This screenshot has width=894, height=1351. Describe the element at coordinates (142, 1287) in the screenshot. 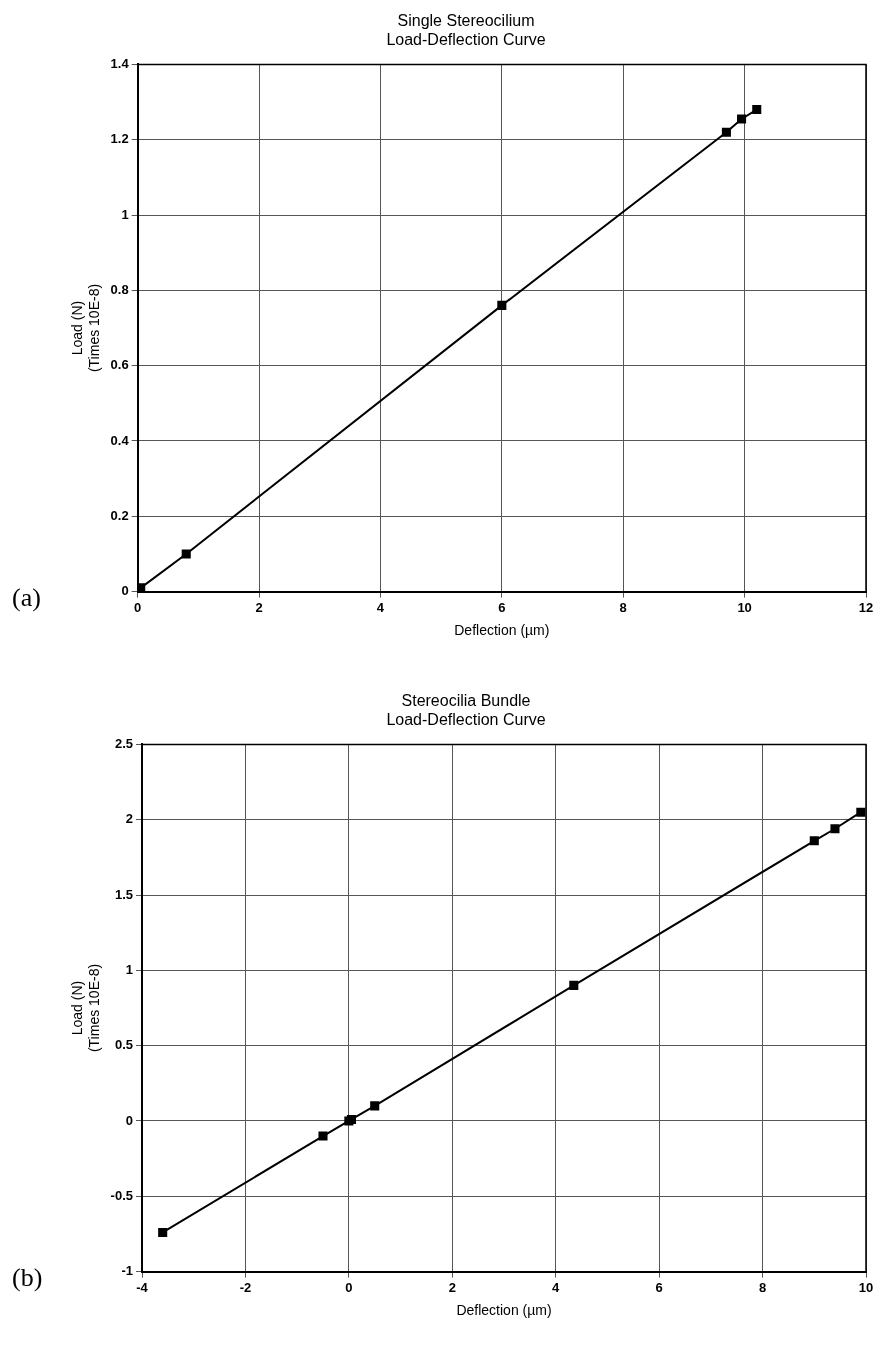

I see `x-tick-label: -4` at that location.